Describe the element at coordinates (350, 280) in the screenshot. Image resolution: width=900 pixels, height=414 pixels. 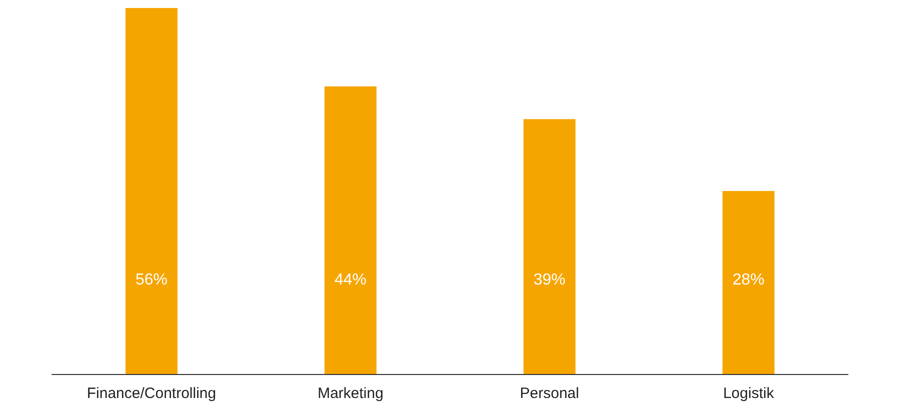
I see `data-label: 44%` at that location.